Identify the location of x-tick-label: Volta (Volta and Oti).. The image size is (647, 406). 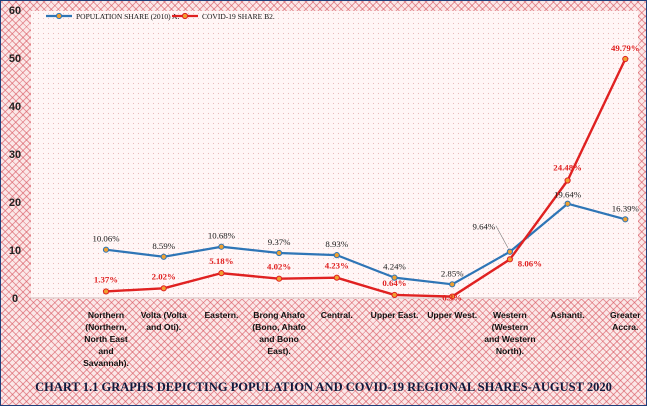
(164, 321).